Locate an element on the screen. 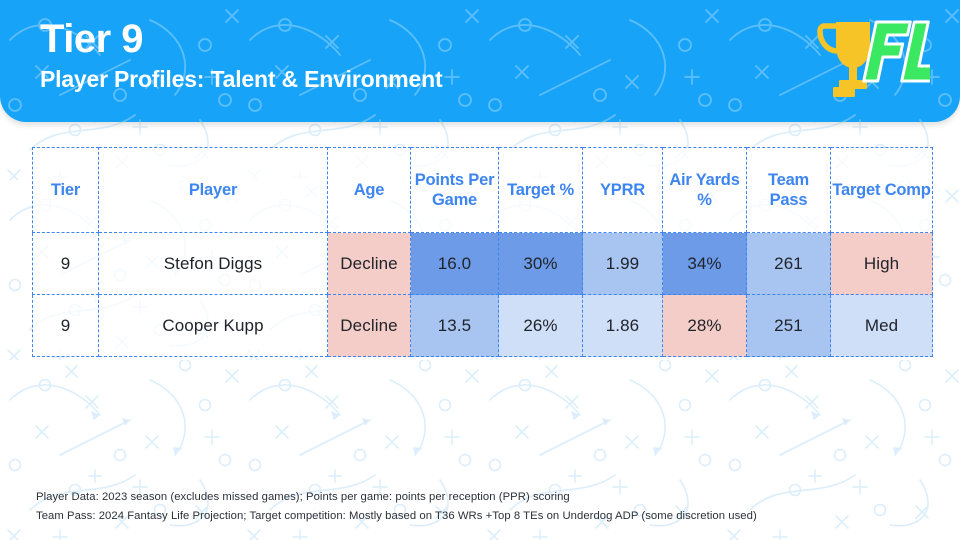 The width and height of the screenshot is (960, 540). column-header-tier: Tier is located at coordinates (65, 190).